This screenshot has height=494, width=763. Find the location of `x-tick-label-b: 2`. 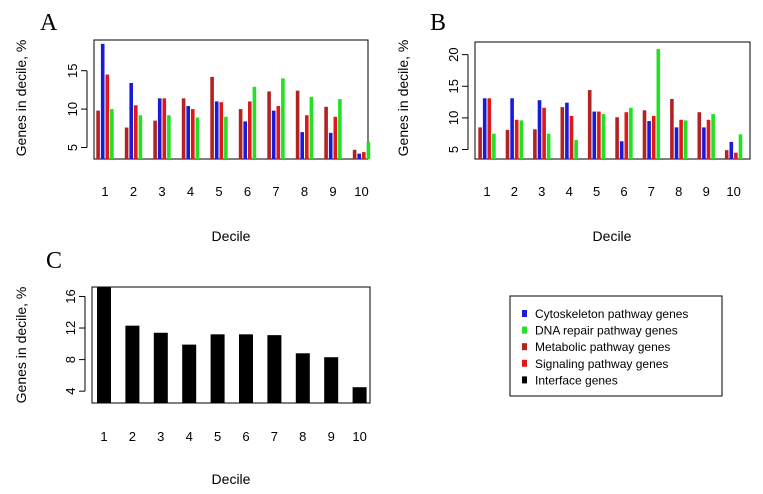

x-tick-label-b: 2 is located at coordinates (514, 191).